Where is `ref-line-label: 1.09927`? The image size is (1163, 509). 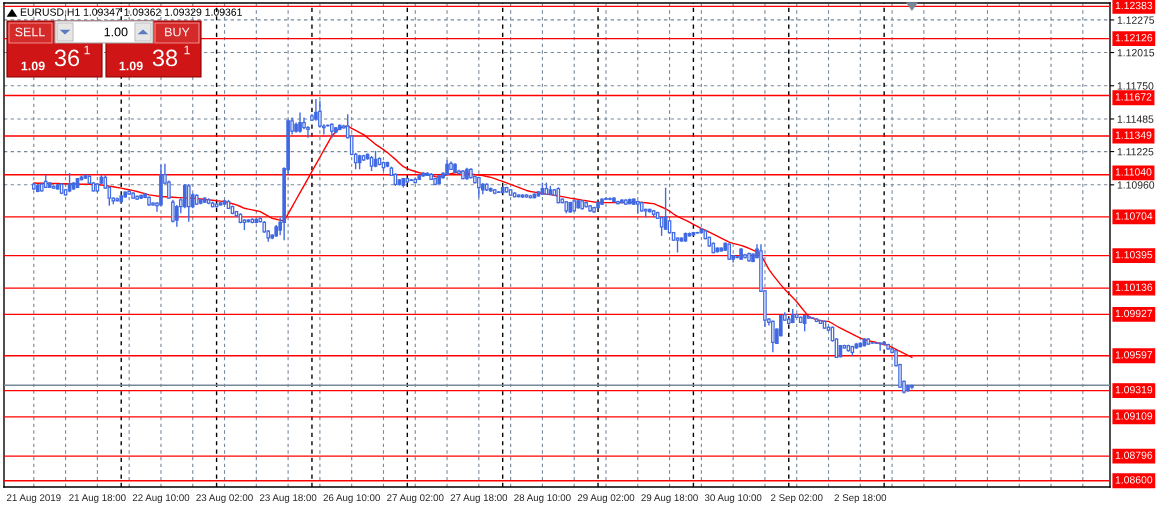 ref-line-label: 1.09927 is located at coordinates (1134, 313).